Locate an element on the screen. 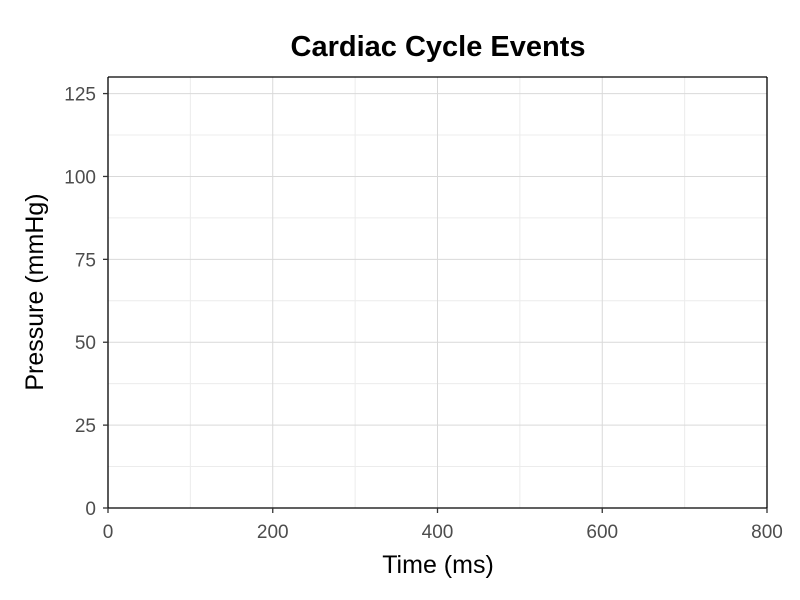 The height and width of the screenshot is (600, 800). y-tick-label: 50 is located at coordinates (85, 343).